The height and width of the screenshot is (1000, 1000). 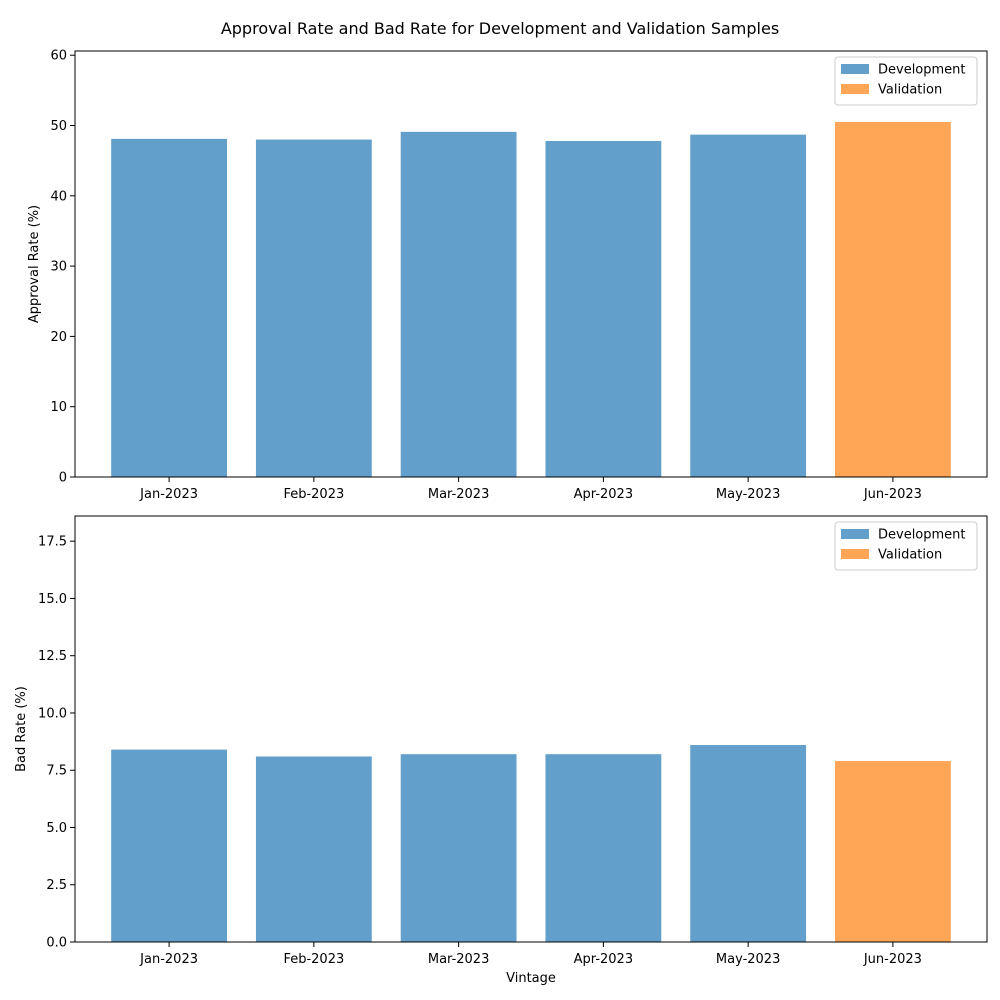 I want to click on y-tick-label: 60, so click(x=58, y=56).